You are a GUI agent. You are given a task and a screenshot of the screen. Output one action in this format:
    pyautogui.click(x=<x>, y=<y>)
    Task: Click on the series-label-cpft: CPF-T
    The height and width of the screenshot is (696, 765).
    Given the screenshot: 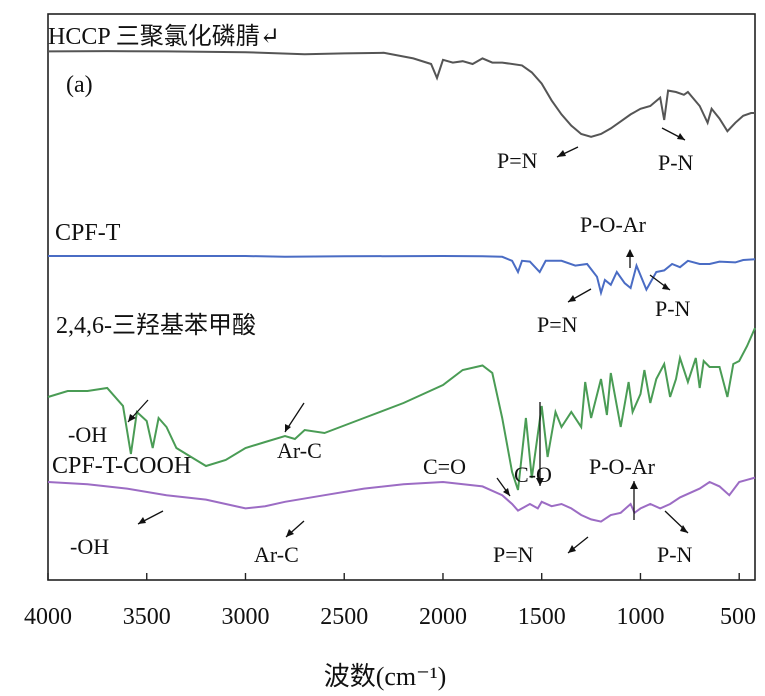 What is the action you would take?
    pyautogui.click(x=88, y=233)
    